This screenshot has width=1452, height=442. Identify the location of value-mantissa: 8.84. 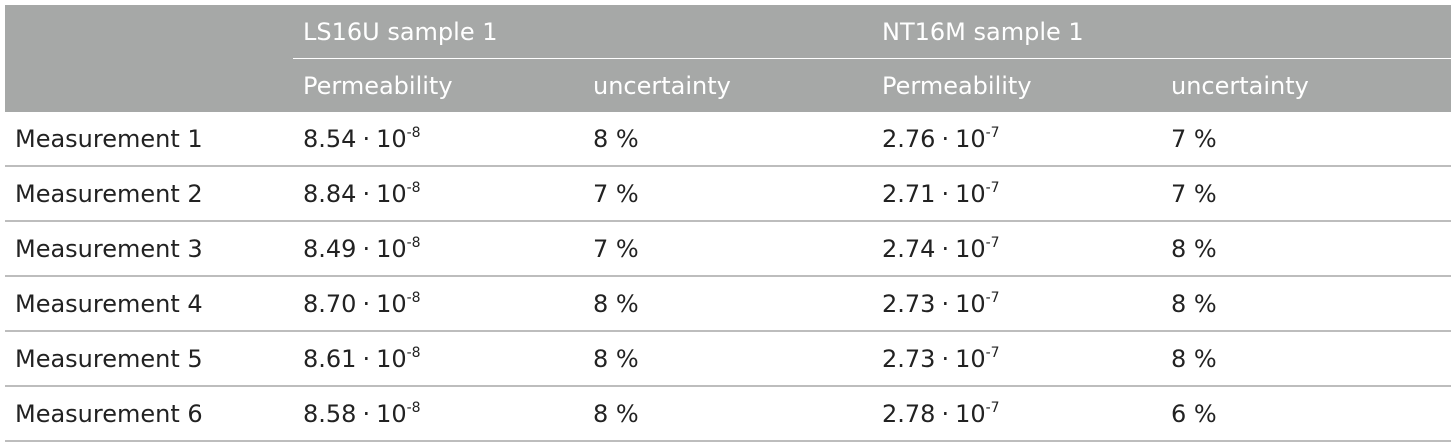
(330, 193).